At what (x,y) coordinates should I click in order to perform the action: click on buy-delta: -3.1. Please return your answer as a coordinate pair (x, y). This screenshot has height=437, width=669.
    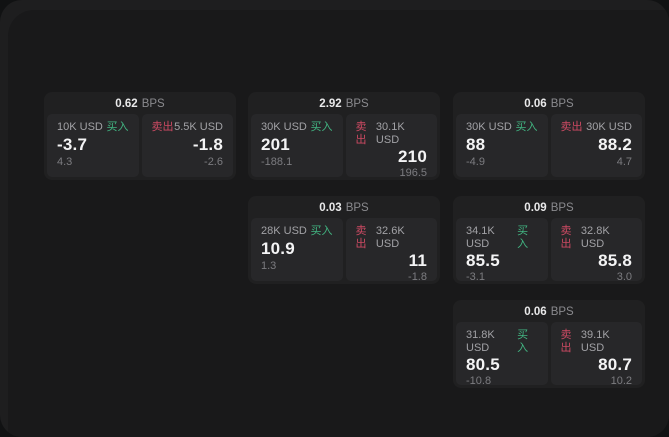
    Looking at the image, I should click on (475, 277).